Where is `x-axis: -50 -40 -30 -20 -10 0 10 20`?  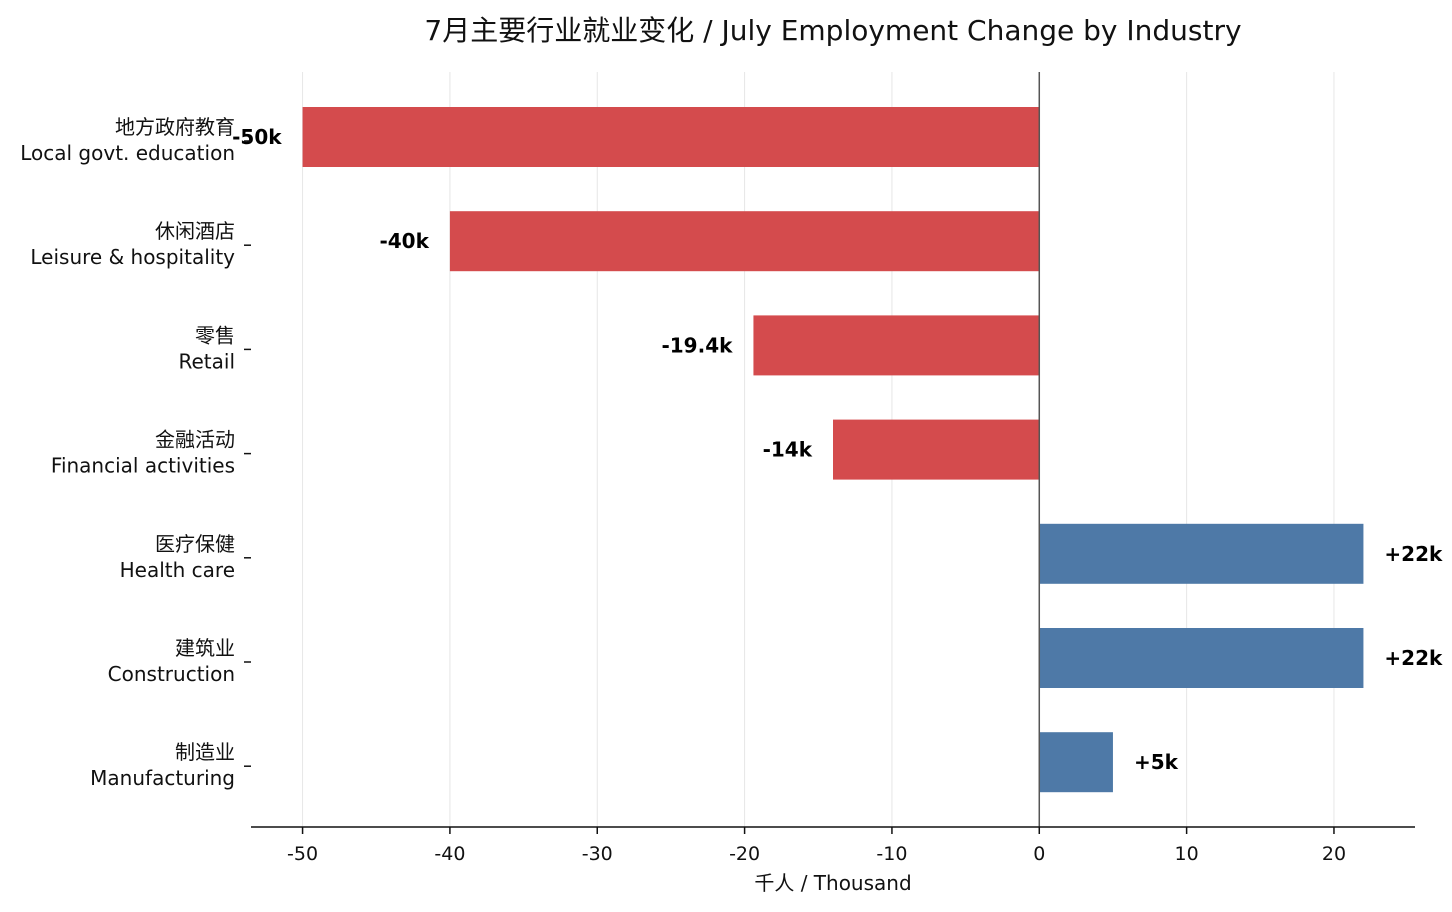
x-axis: -50 -40 -30 -20 -10 0 10 20 is located at coordinates (833, 845).